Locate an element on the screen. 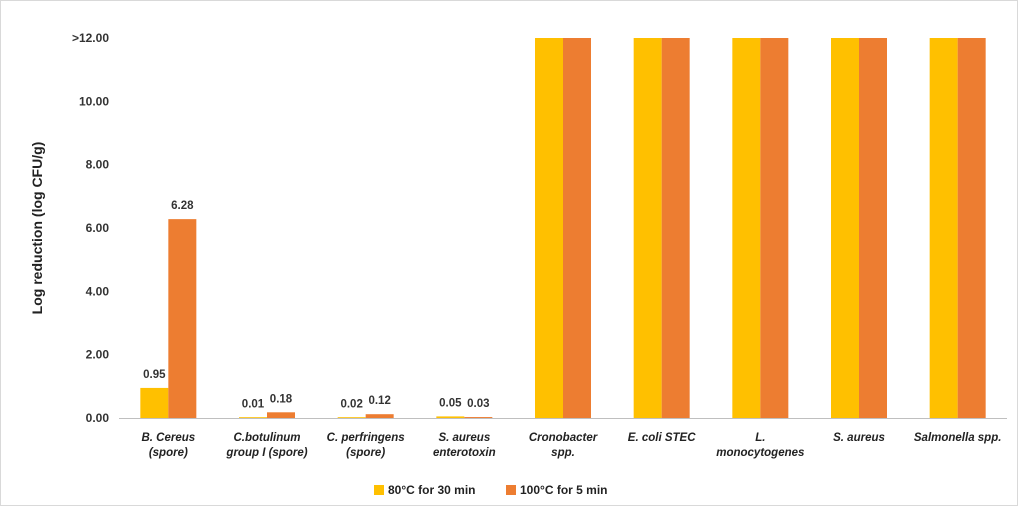 This screenshot has height=506, width=1018. category-label: L. monocytogenes is located at coordinates (760, 445).